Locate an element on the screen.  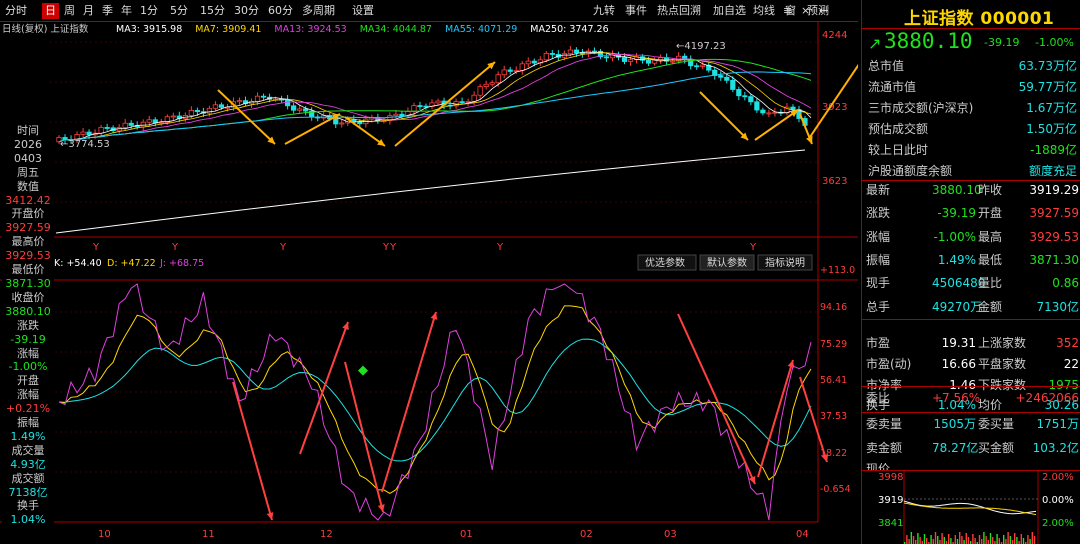
period-tab-8: 15分 is located at coordinates (212, 10).